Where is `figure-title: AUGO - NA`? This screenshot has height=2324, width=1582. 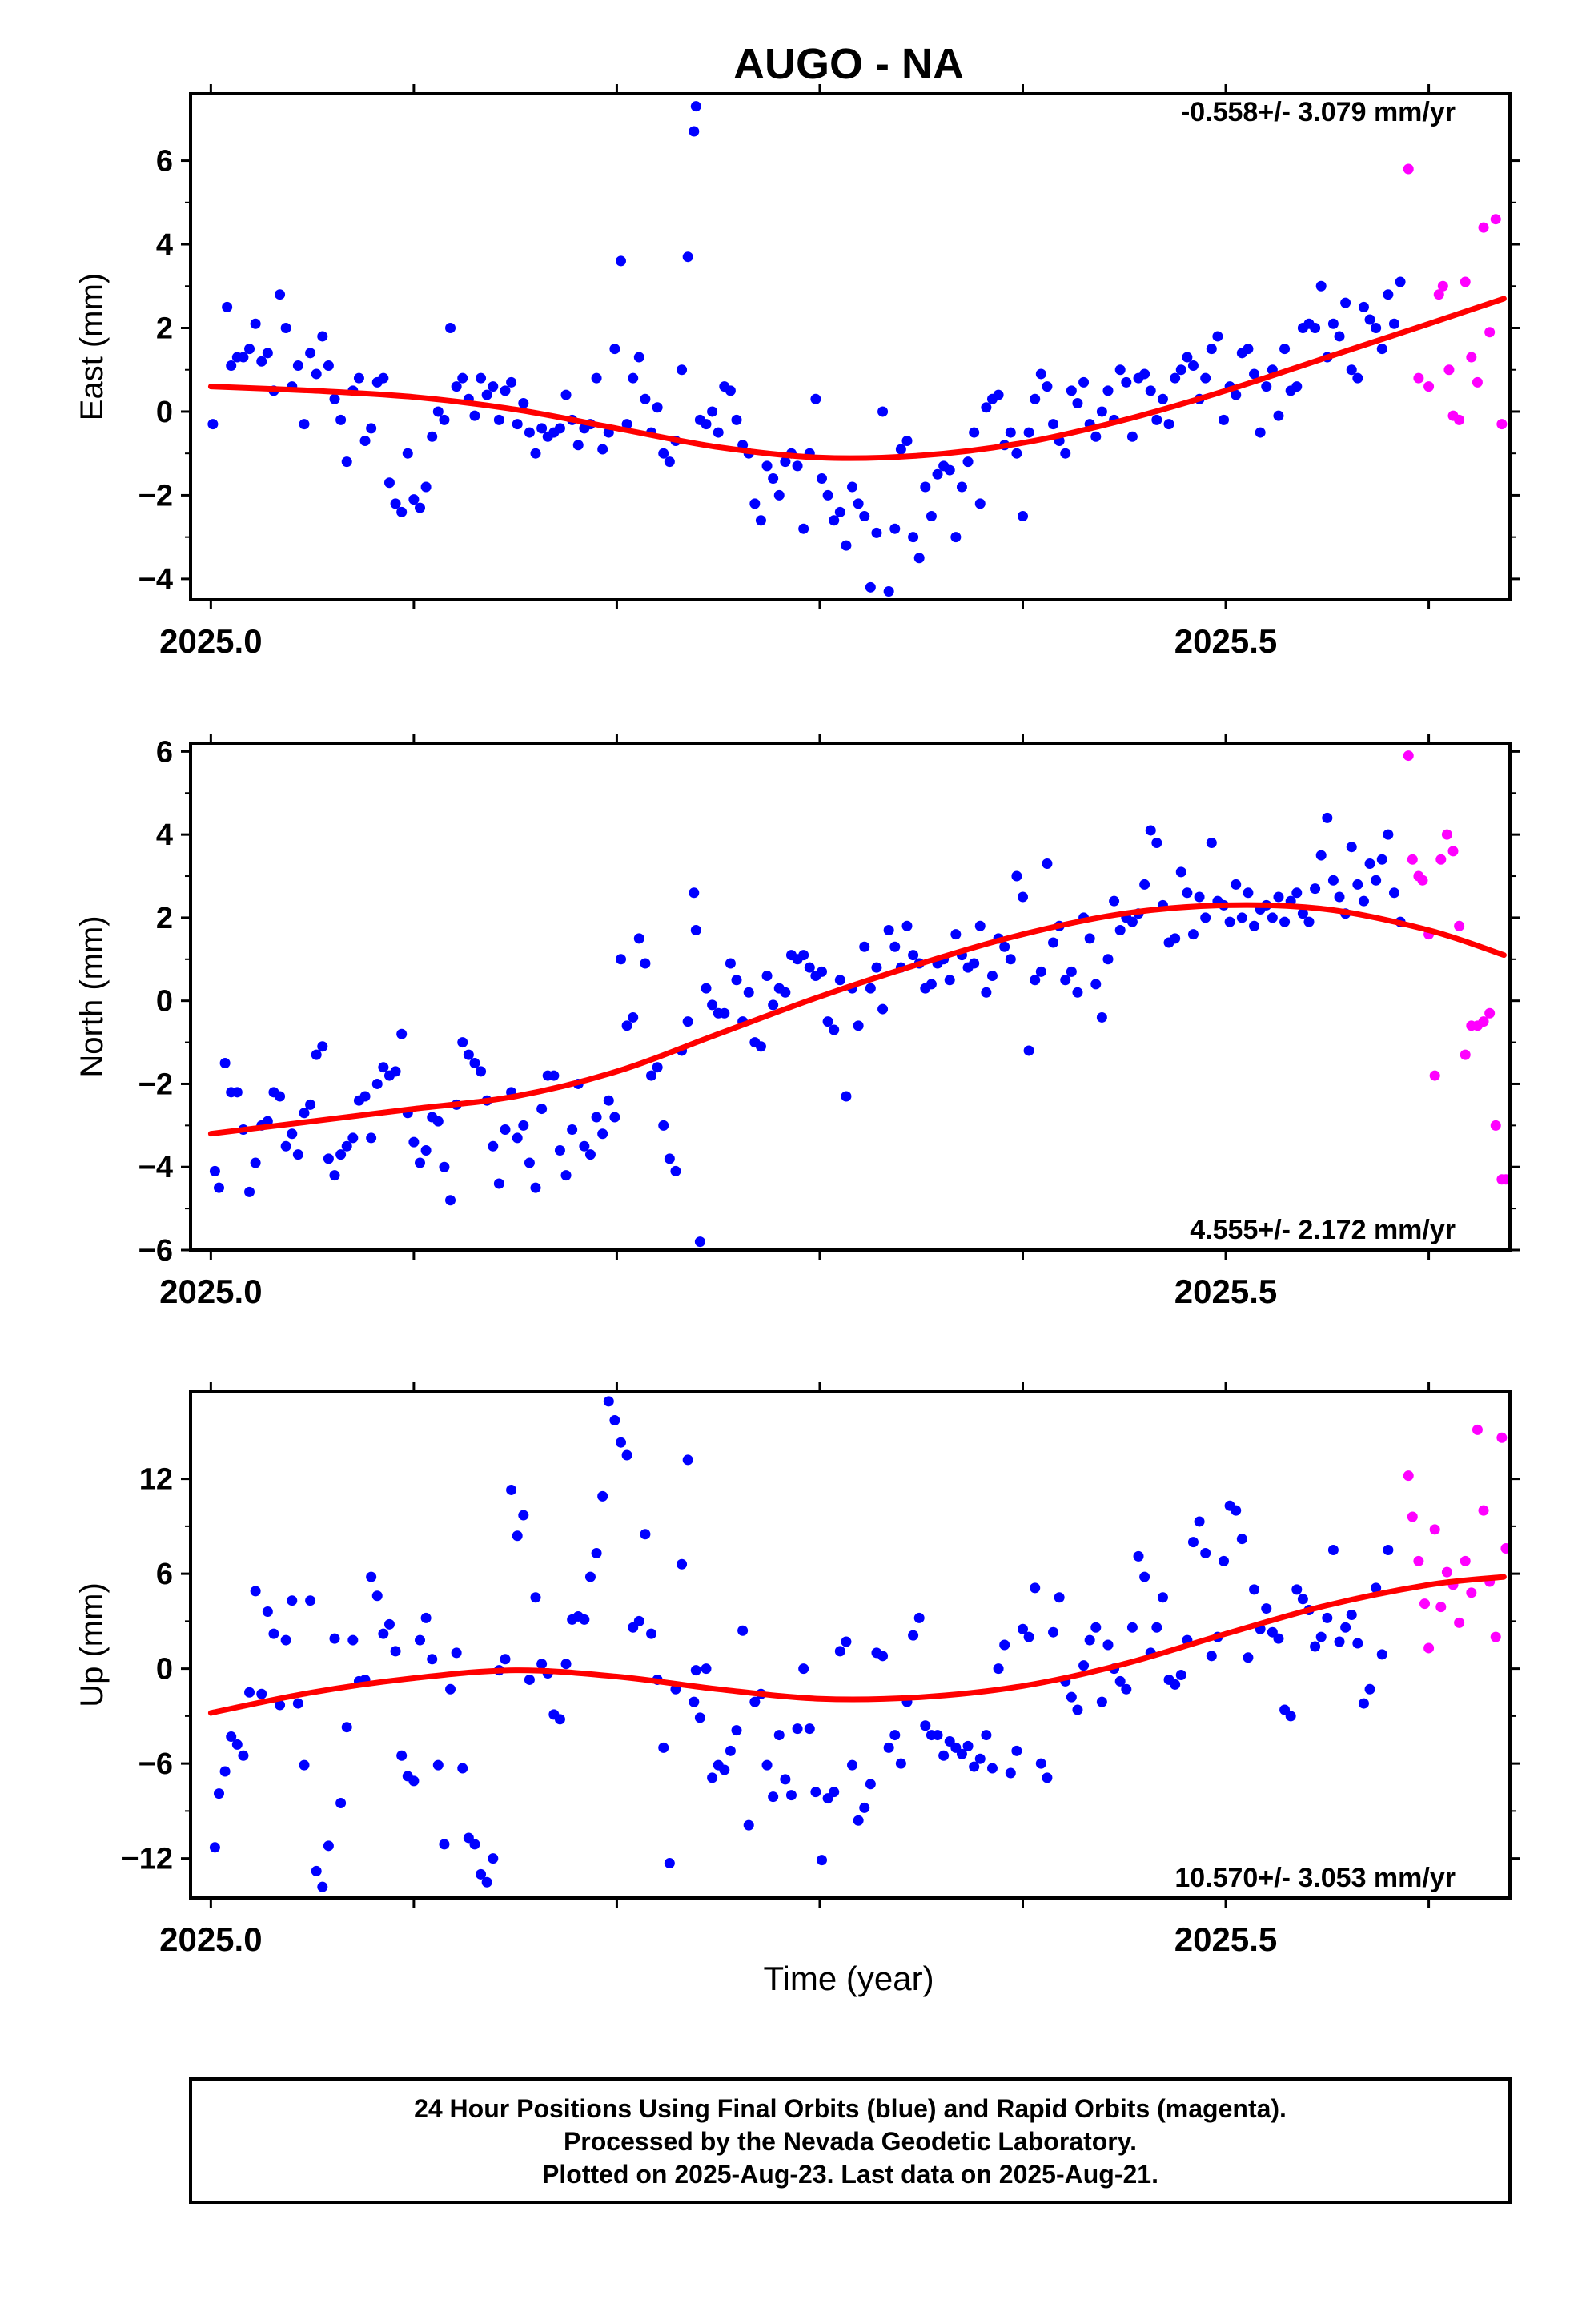
figure-title: AUGO - NA is located at coordinates (848, 64).